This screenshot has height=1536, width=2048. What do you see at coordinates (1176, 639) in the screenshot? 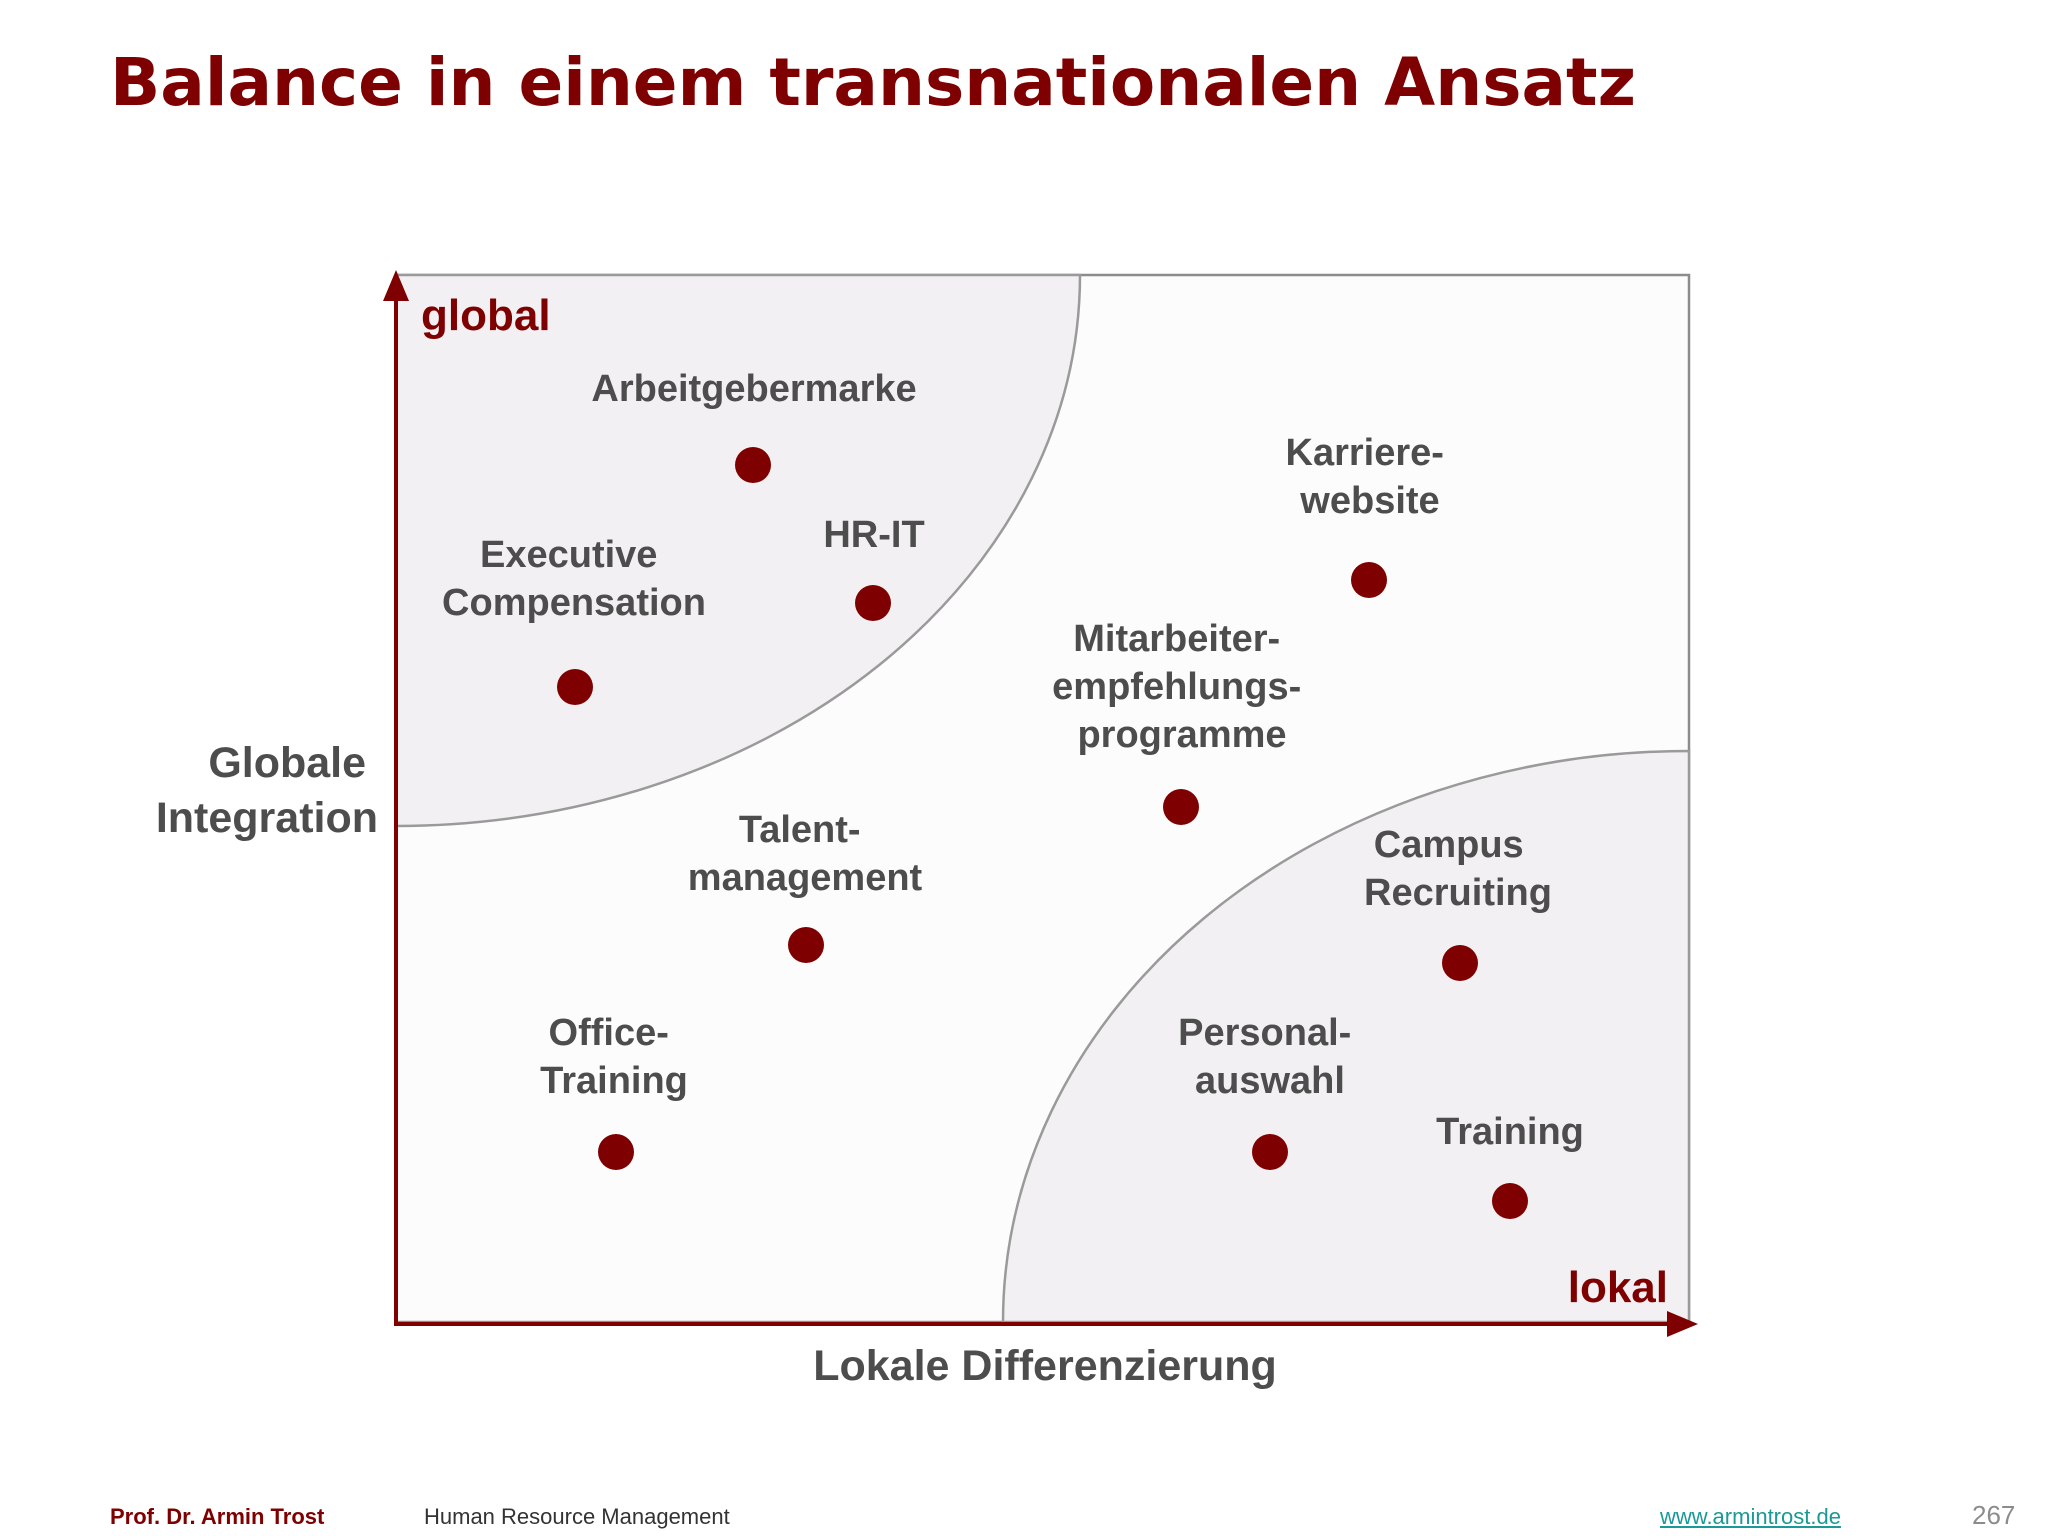
I see `item-label-line: Mitarbeiter-` at bounding box center [1176, 639].